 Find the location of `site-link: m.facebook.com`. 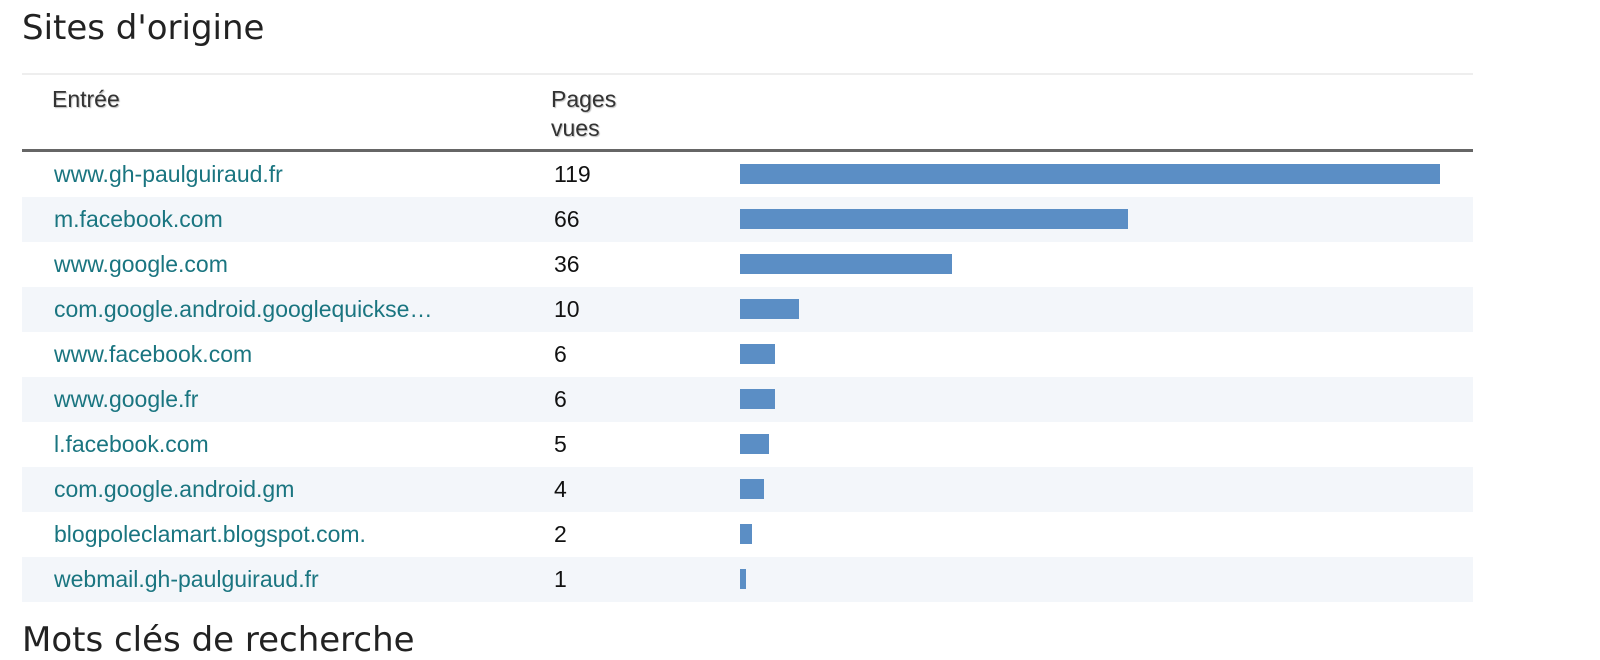

site-link: m.facebook.com is located at coordinates (138, 219).